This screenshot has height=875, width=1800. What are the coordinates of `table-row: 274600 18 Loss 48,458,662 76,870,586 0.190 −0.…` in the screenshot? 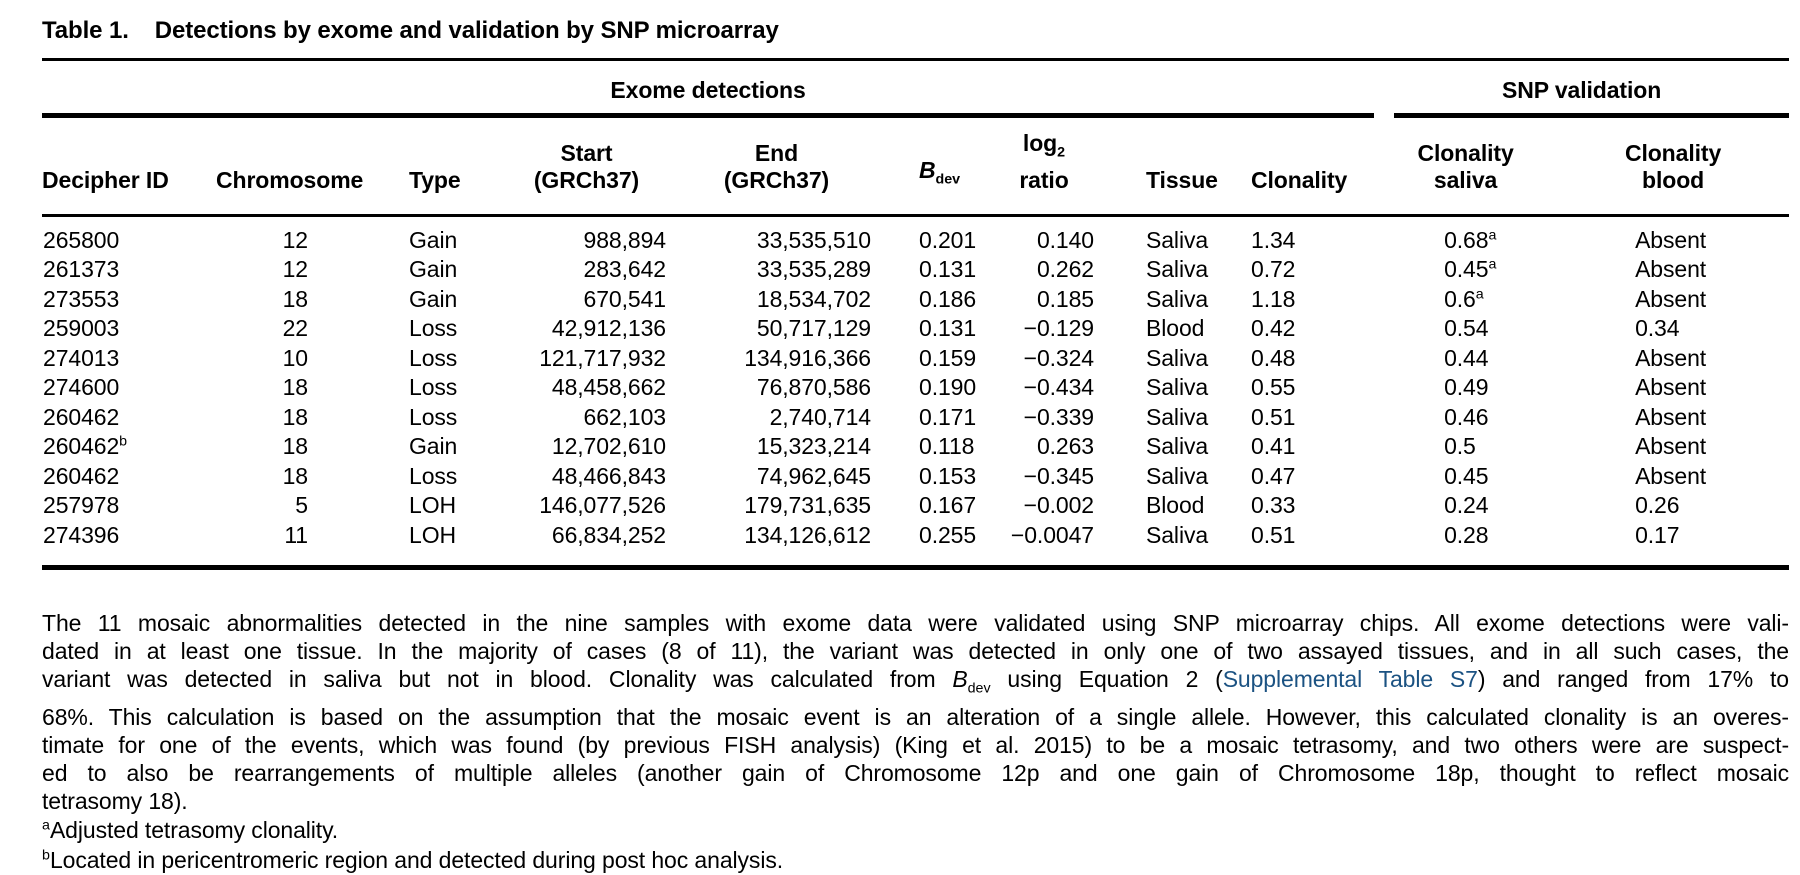 It's located at (915, 388).